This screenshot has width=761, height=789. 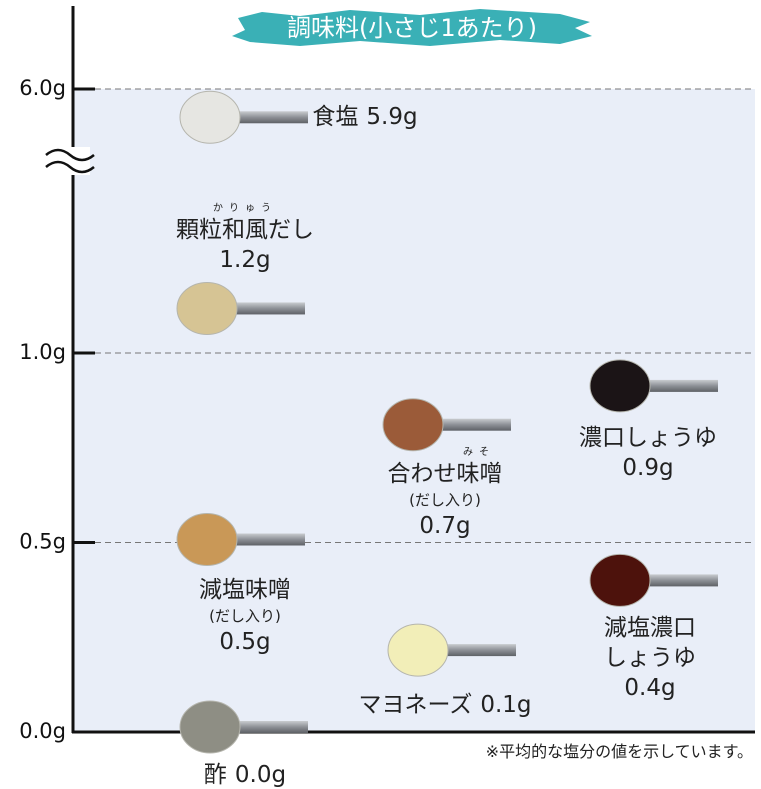 What do you see at coordinates (650, 643) in the screenshot?
I see `item-name: 減塩濃口しょうゆ` at bounding box center [650, 643].